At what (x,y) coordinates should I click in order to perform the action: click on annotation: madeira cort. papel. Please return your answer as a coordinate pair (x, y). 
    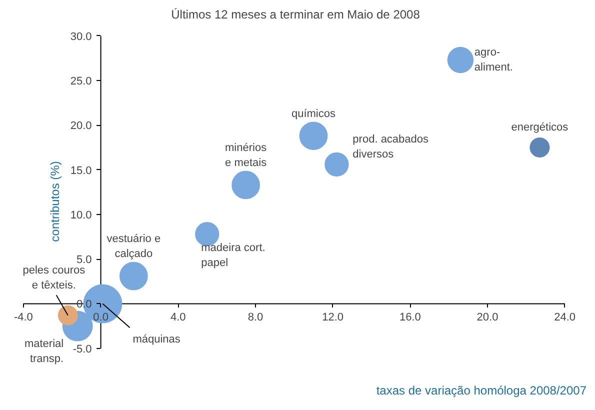
    Looking at the image, I should click on (233, 256).